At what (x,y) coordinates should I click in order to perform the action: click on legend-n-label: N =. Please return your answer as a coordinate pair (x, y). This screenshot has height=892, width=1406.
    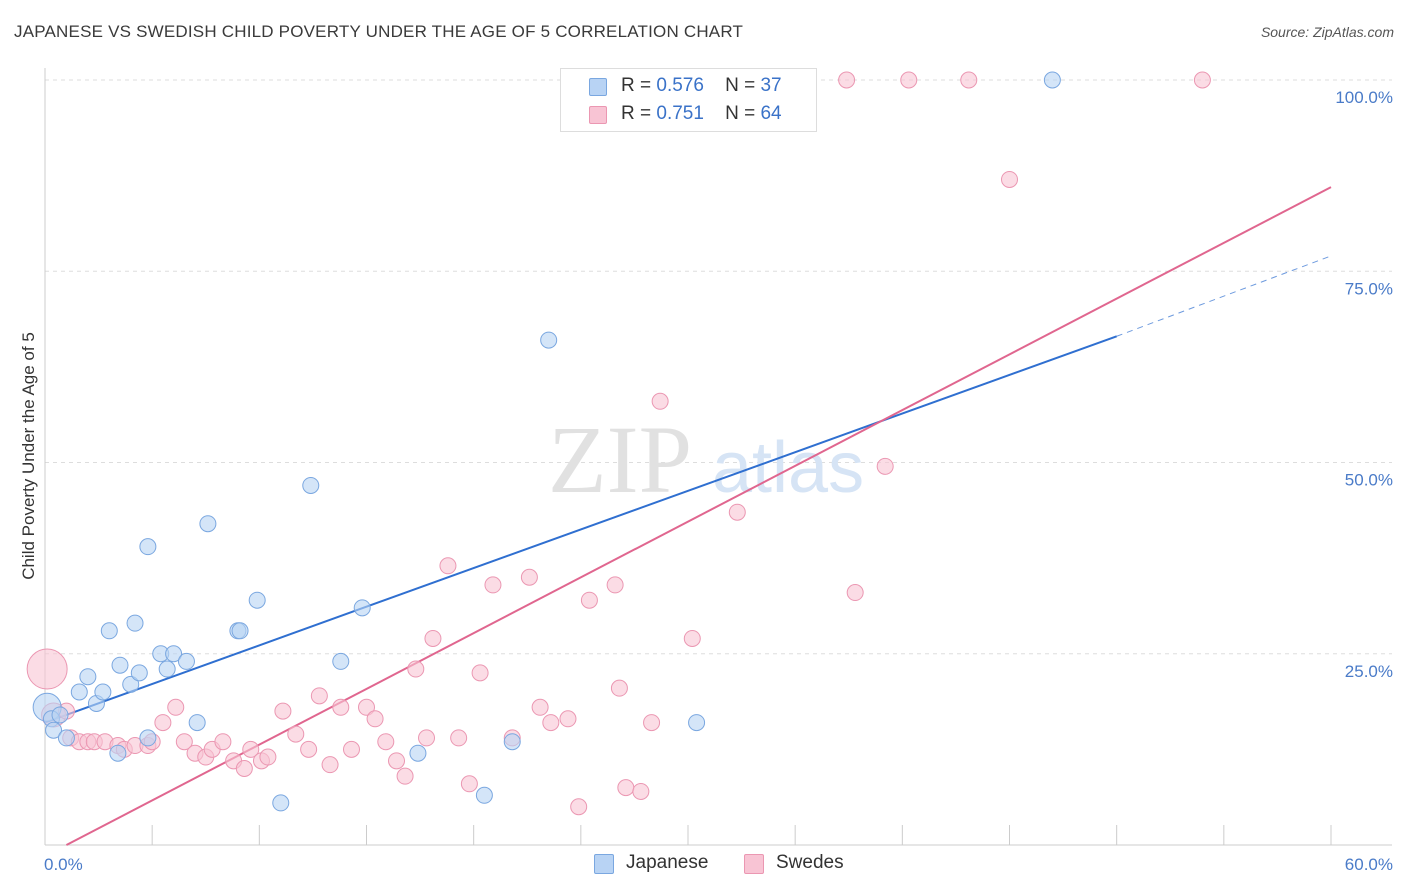
    Looking at the image, I should click on (740, 113).